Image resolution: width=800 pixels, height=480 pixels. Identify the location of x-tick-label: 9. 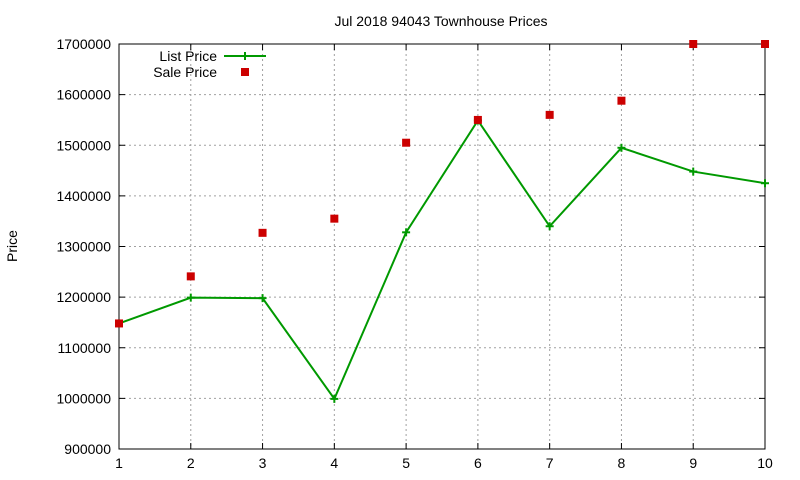
(693, 463).